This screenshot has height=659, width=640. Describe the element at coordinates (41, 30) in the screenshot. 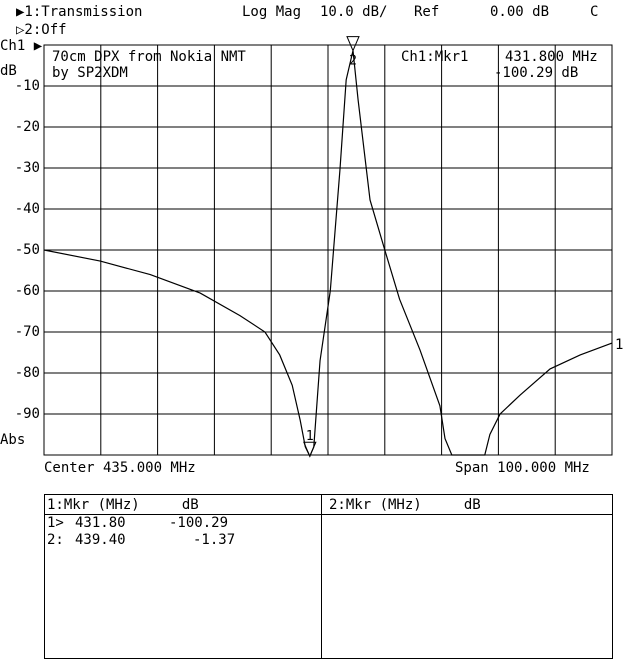

I see `channel2-label: ▷2:Off` at that location.